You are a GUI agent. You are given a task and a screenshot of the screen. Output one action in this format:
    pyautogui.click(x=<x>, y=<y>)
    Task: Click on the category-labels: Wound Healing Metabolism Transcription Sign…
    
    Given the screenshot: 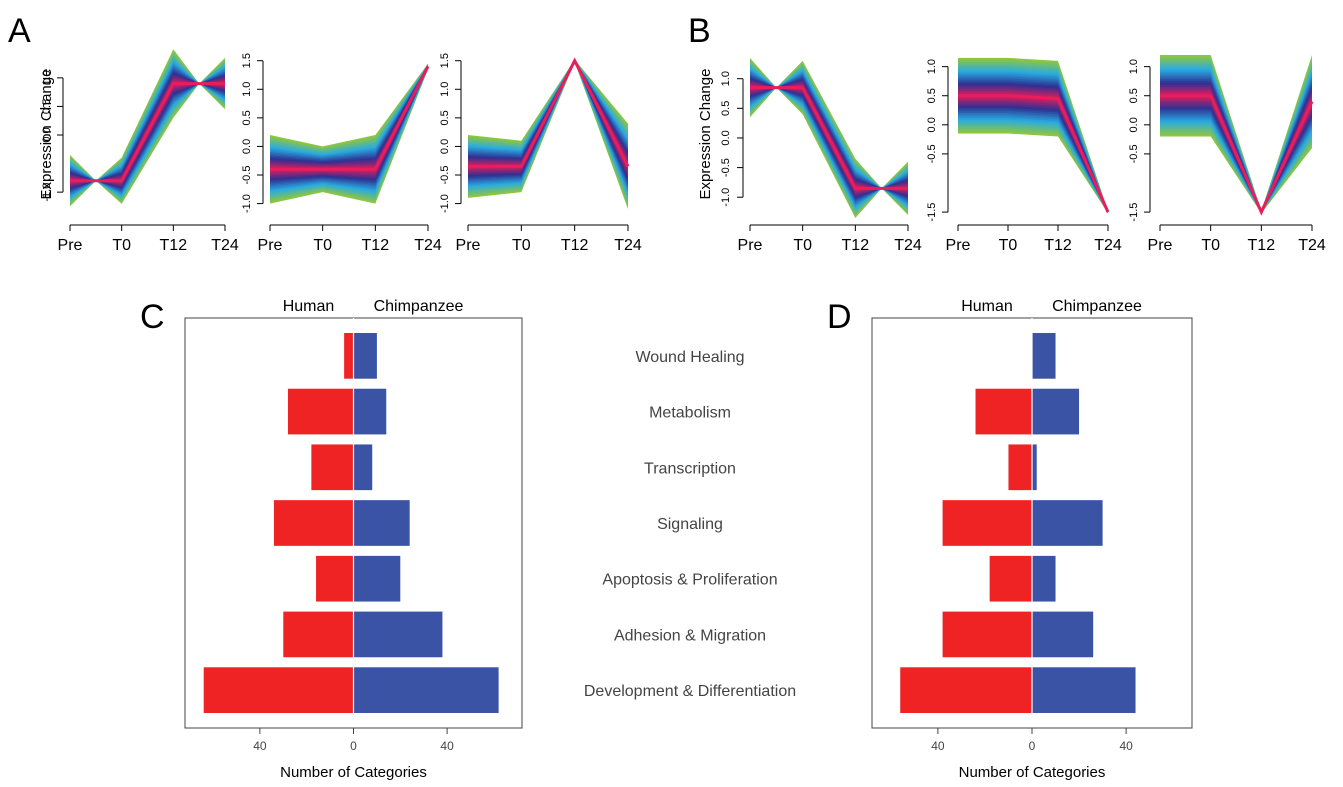 What is the action you would take?
    pyautogui.click(x=690, y=524)
    